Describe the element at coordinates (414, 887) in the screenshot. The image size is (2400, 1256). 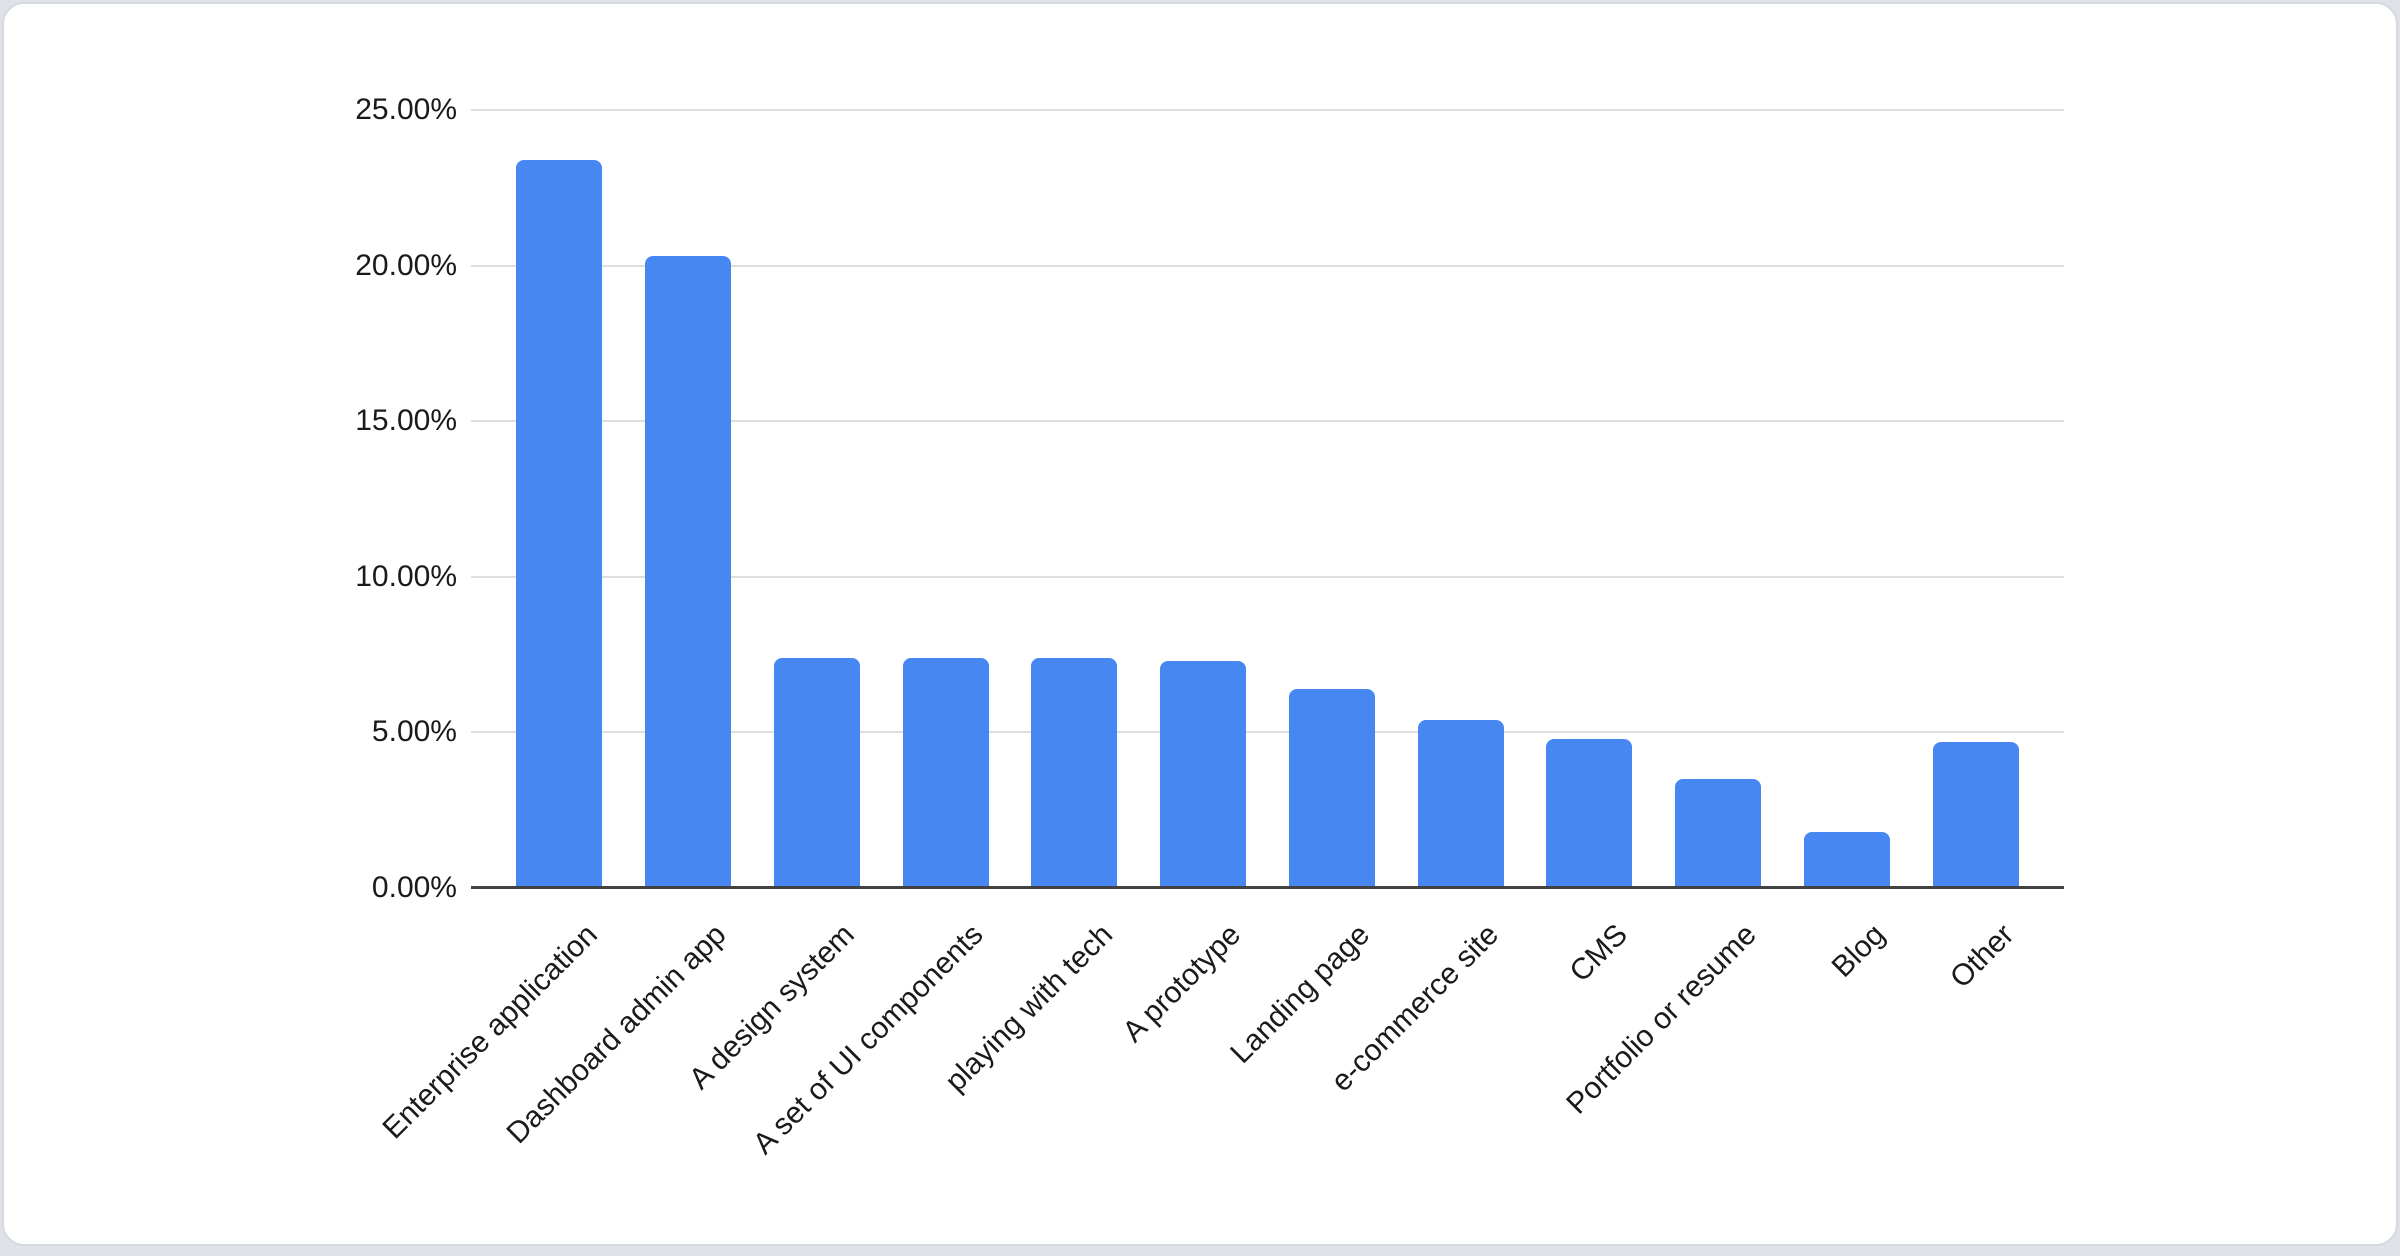
I see `y-axis-tick-label: 0.00%` at that location.